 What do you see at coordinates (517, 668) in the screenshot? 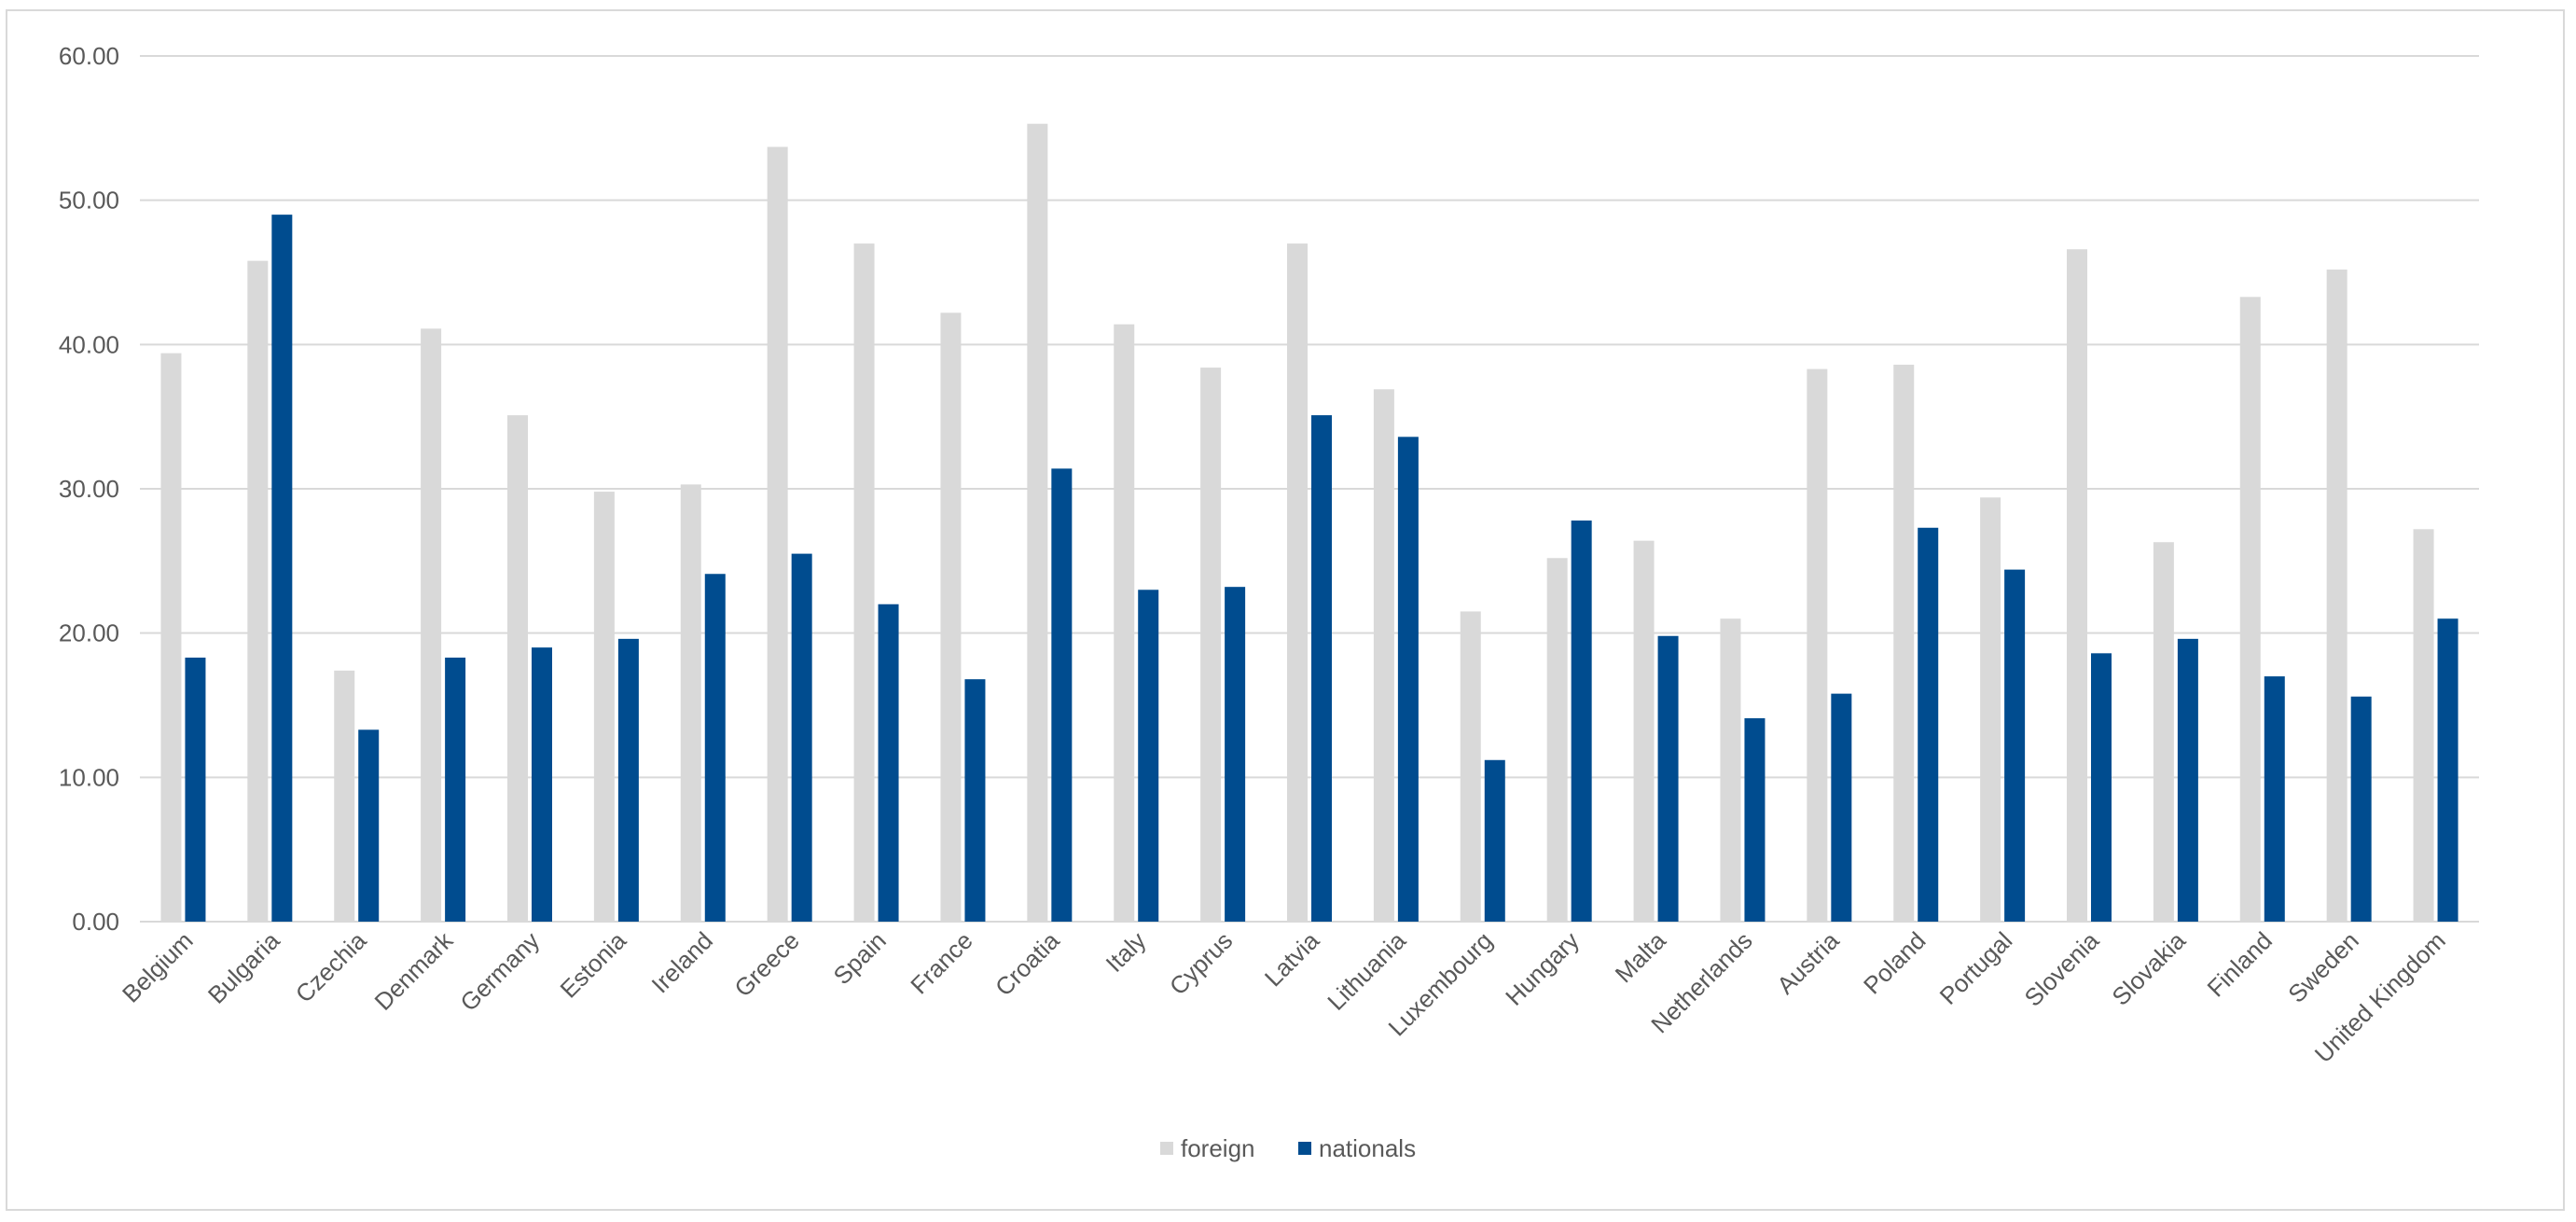
I see `bar-foreign-germany` at bounding box center [517, 668].